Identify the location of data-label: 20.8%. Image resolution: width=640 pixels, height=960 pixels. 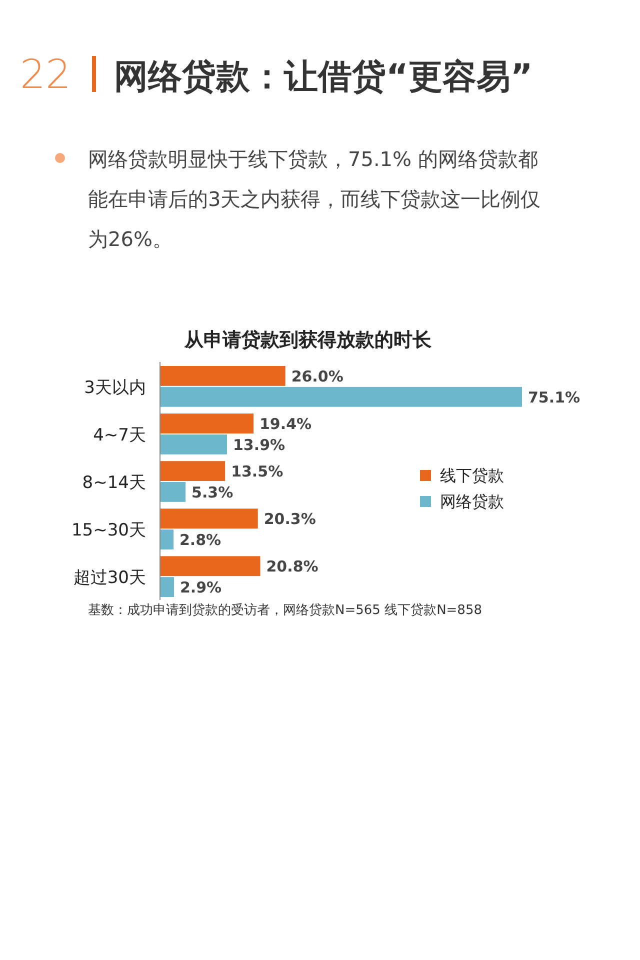
(292, 567).